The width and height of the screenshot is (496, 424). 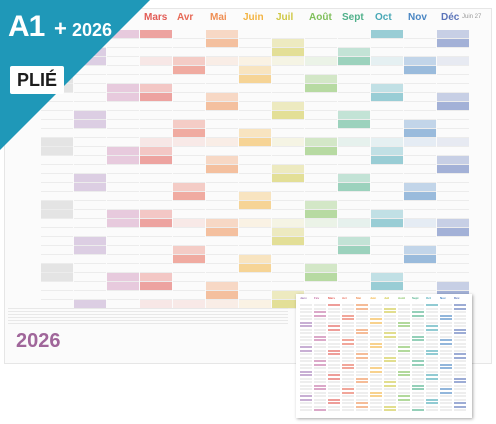 I want to click on notes-area, so click(x=248, y=333).